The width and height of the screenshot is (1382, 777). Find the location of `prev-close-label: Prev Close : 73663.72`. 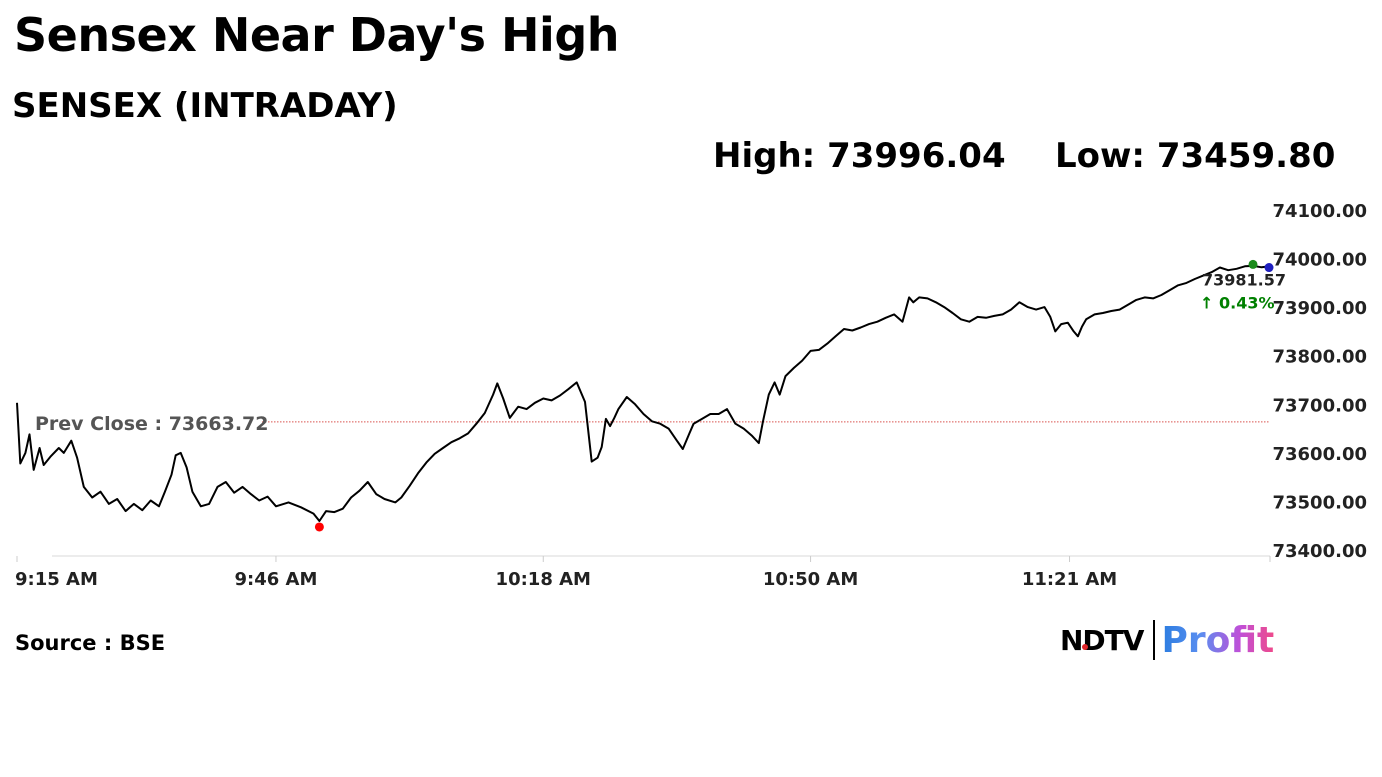

prev-close-label: Prev Close : 73663.72 is located at coordinates (151, 424).